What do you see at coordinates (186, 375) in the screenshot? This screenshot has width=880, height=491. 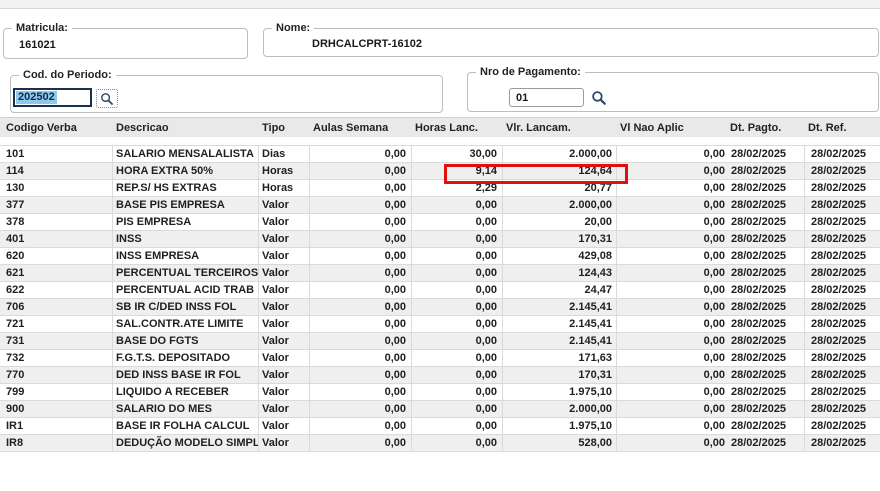 I see `table-cell: DED INSS BASE IR FOL` at bounding box center [186, 375].